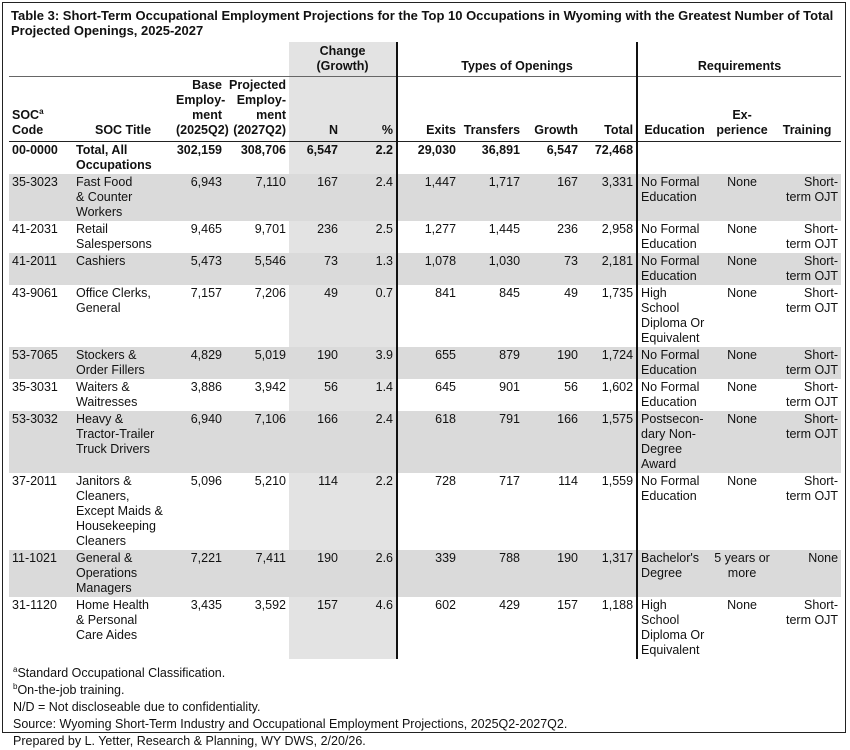  What do you see at coordinates (369, 197) in the screenshot?
I see `table-cell: 2.4` at bounding box center [369, 197].